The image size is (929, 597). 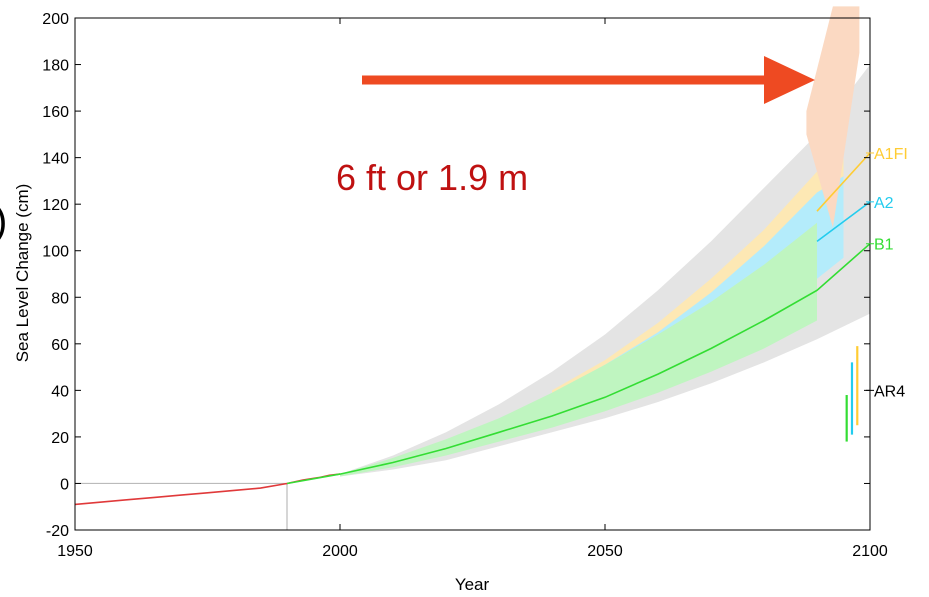 I want to click on y-tick-label: 20, so click(x=60, y=438).